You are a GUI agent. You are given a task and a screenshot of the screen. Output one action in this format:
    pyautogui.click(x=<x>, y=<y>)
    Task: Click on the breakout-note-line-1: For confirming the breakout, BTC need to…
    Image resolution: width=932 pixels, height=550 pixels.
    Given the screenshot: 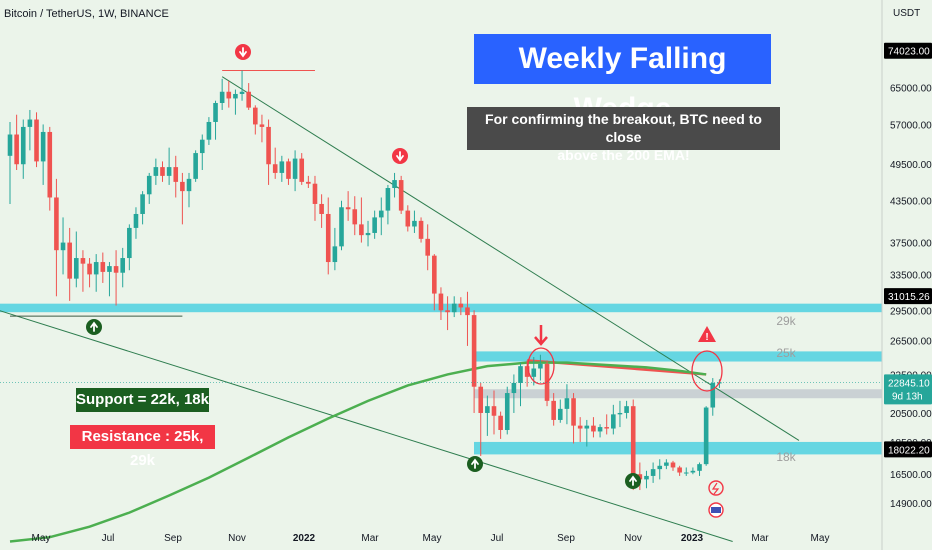 What is the action you would take?
    pyautogui.click(x=623, y=128)
    